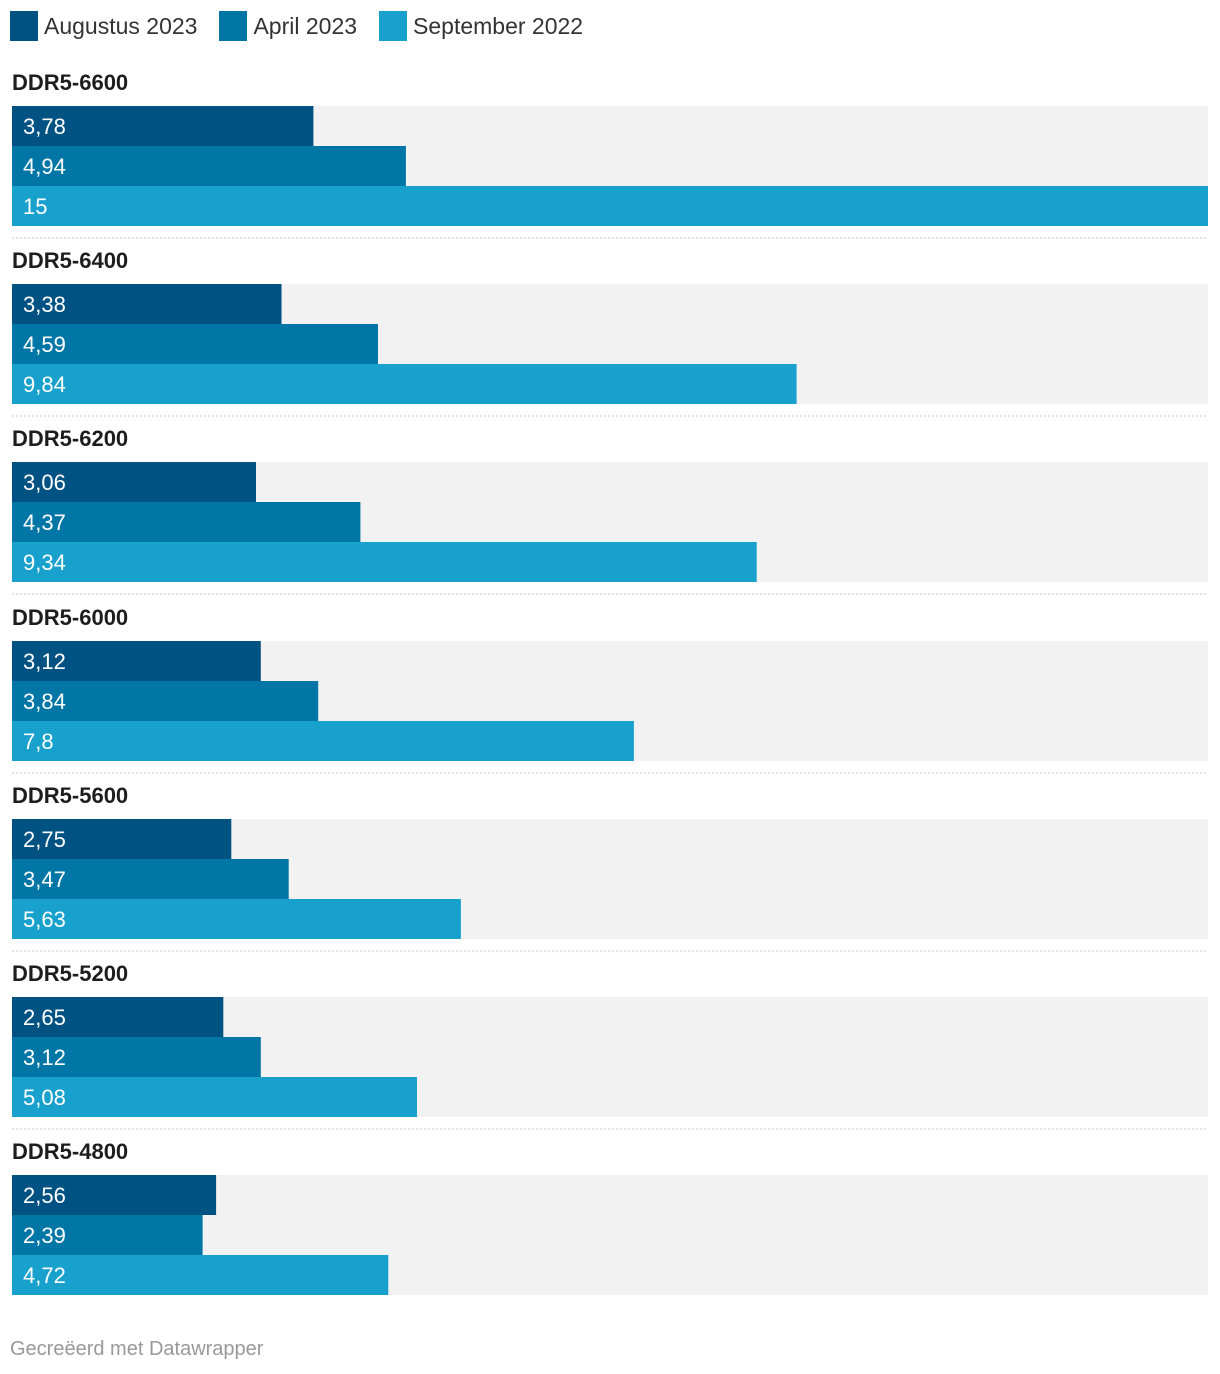  Describe the element at coordinates (44, 919) in the screenshot. I see `data-label: 5,63` at that location.